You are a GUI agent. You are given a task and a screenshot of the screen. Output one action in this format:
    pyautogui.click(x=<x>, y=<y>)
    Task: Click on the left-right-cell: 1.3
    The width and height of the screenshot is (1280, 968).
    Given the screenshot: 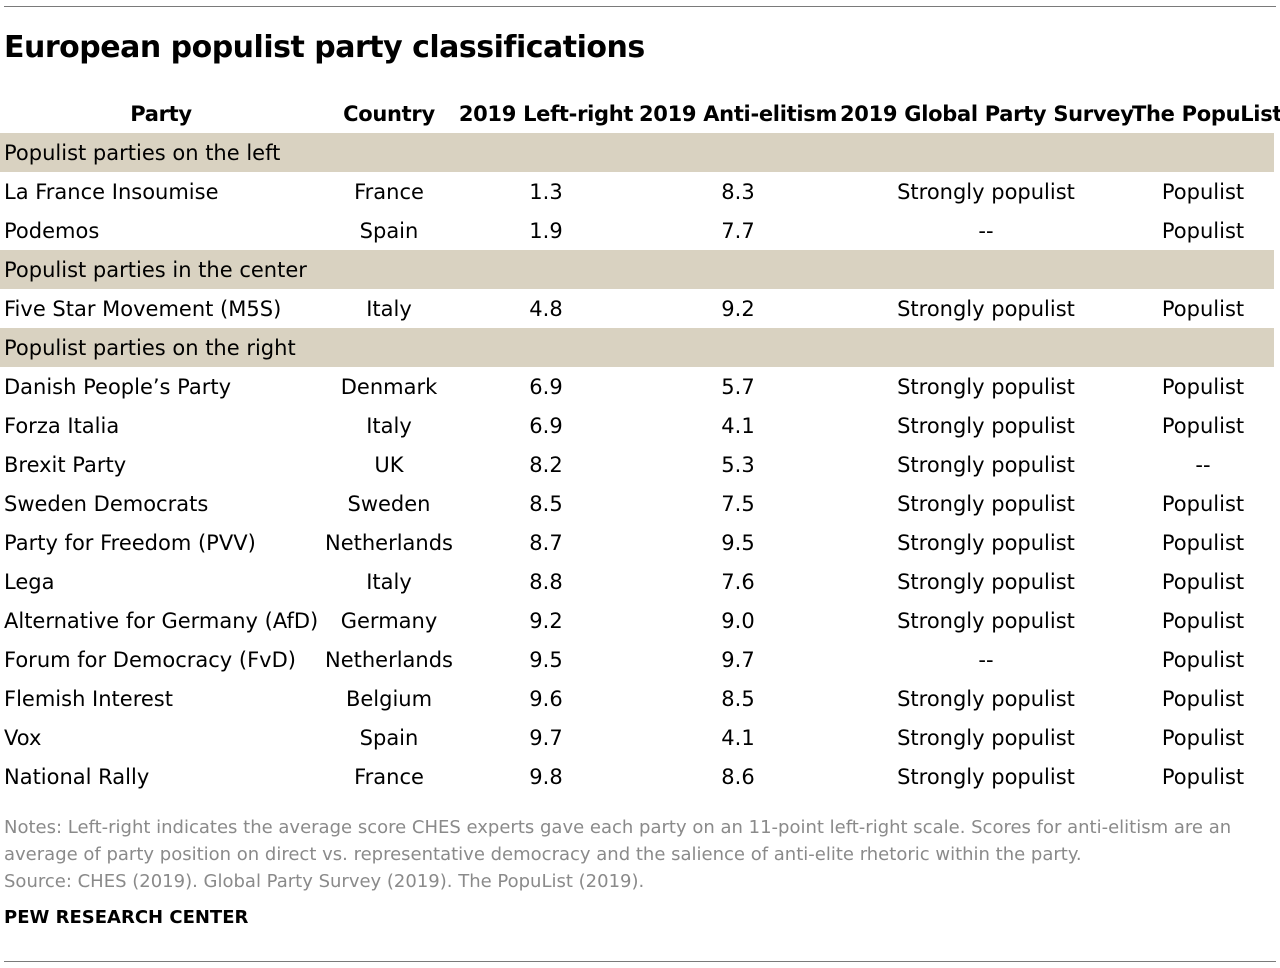 What is the action you would take?
    pyautogui.click(x=546, y=191)
    